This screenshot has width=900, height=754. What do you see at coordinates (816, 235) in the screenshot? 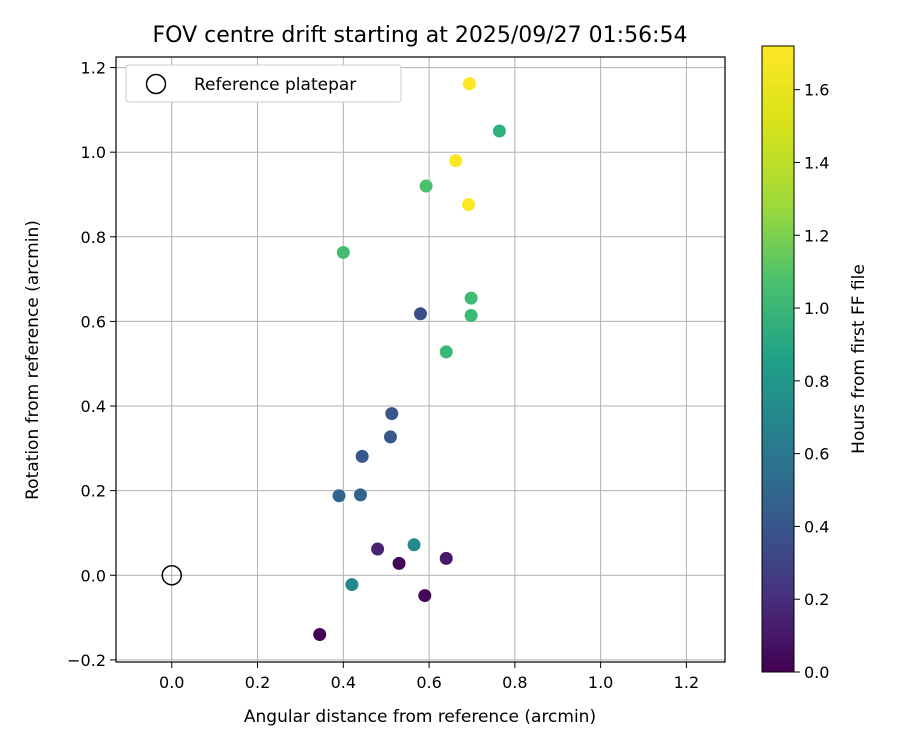
I see `colorbar-tick-label: 1.2` at bounding box center [816, 235].